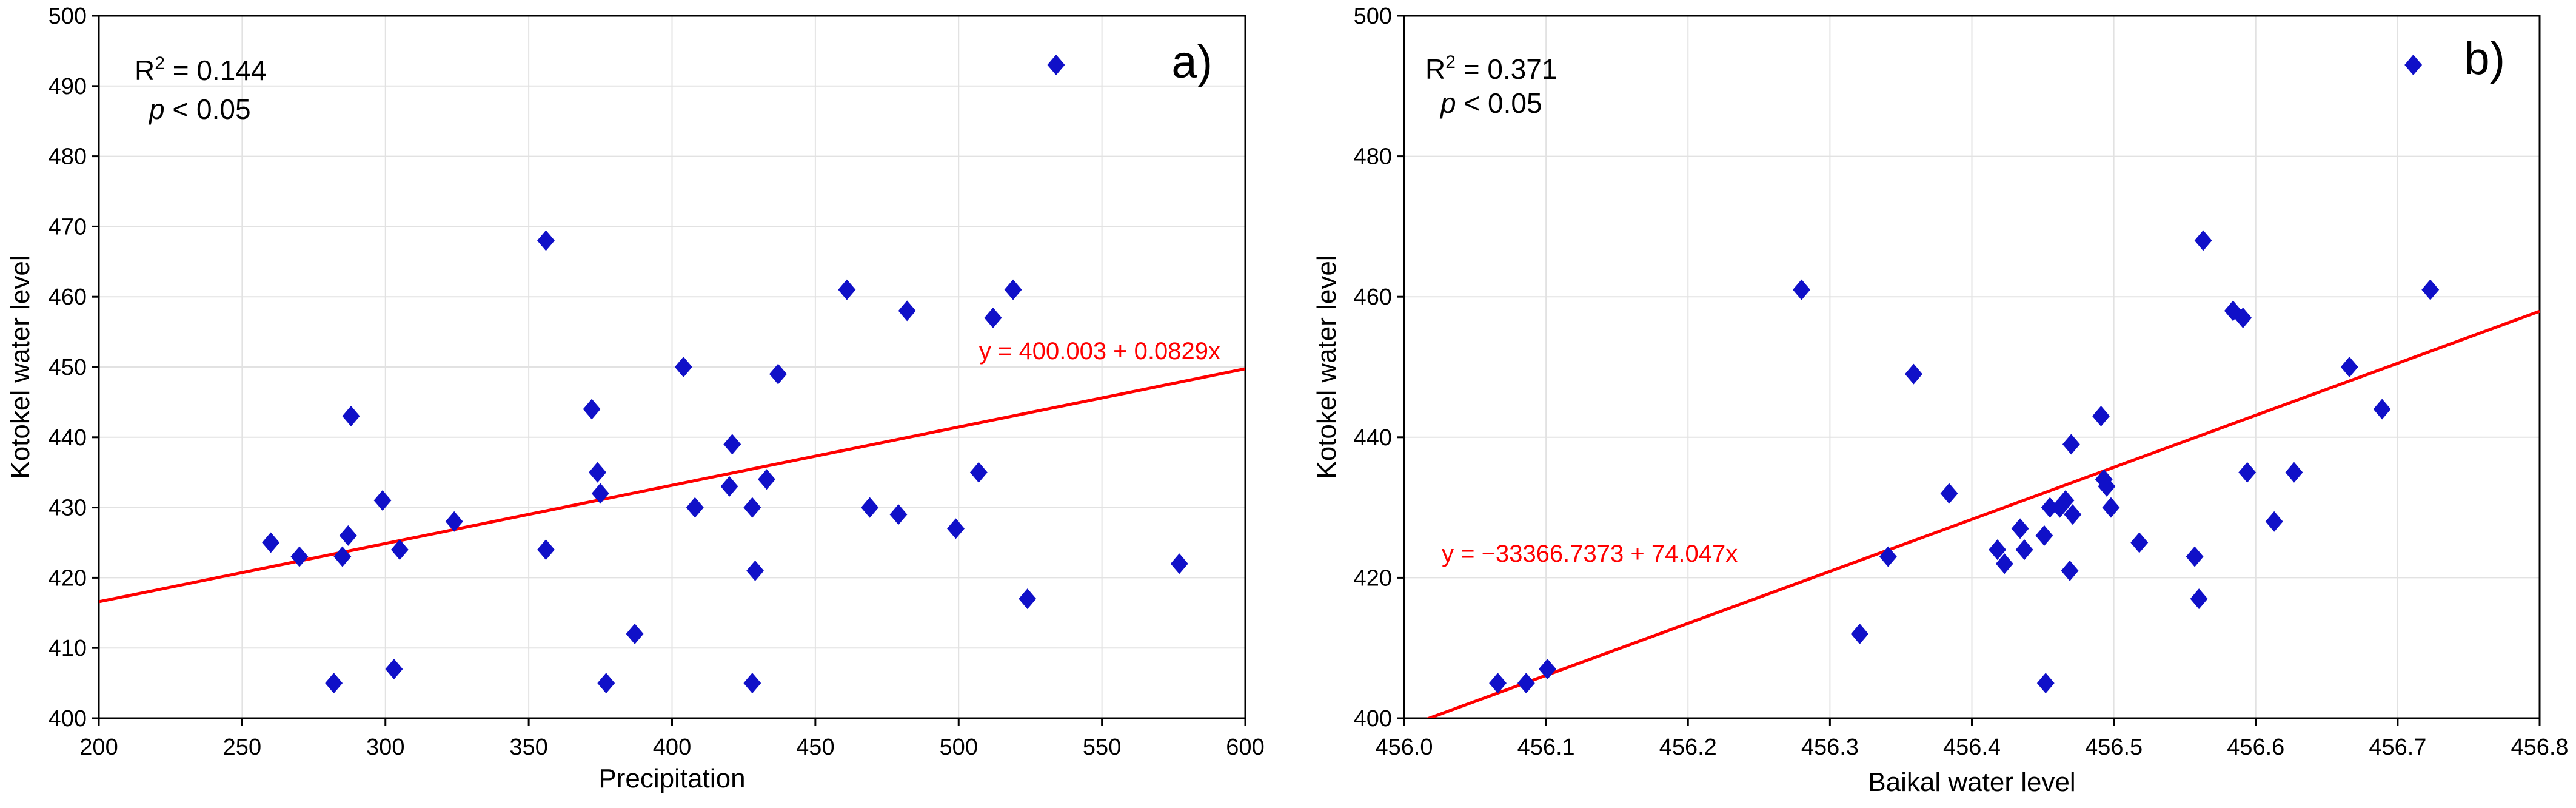 The image size is (2576, 808). Describe the element at coordinates (68, 508) in the screenshot. I see `y-tick-label: 430` at that location.